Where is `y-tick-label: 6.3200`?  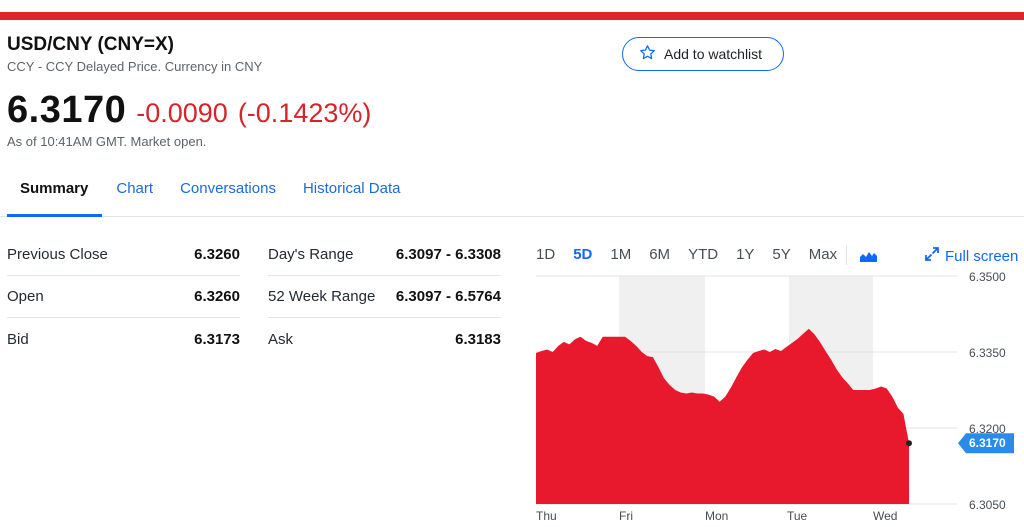
y-tick-label: 6.3200 is located at coordinates (987, 429).